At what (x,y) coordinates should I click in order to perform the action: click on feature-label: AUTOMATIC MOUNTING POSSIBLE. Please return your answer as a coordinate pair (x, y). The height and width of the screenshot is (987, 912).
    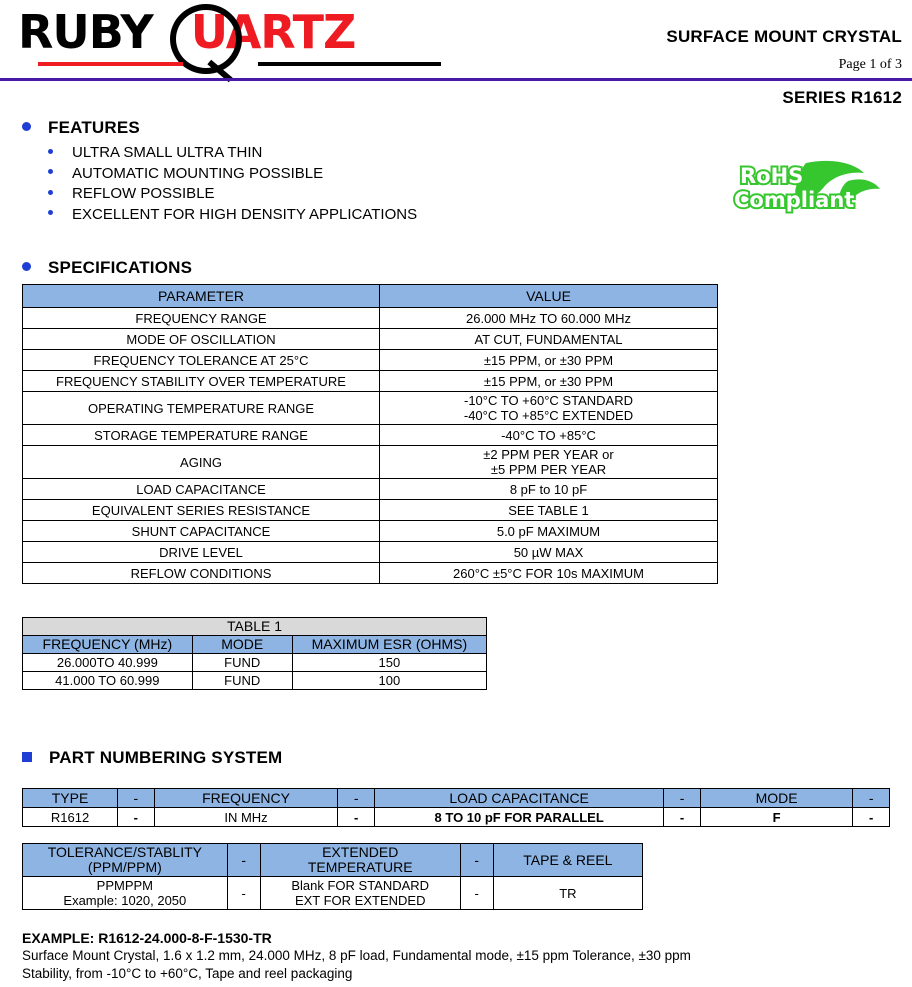
    Looking at the image, I should click on (198, 173).